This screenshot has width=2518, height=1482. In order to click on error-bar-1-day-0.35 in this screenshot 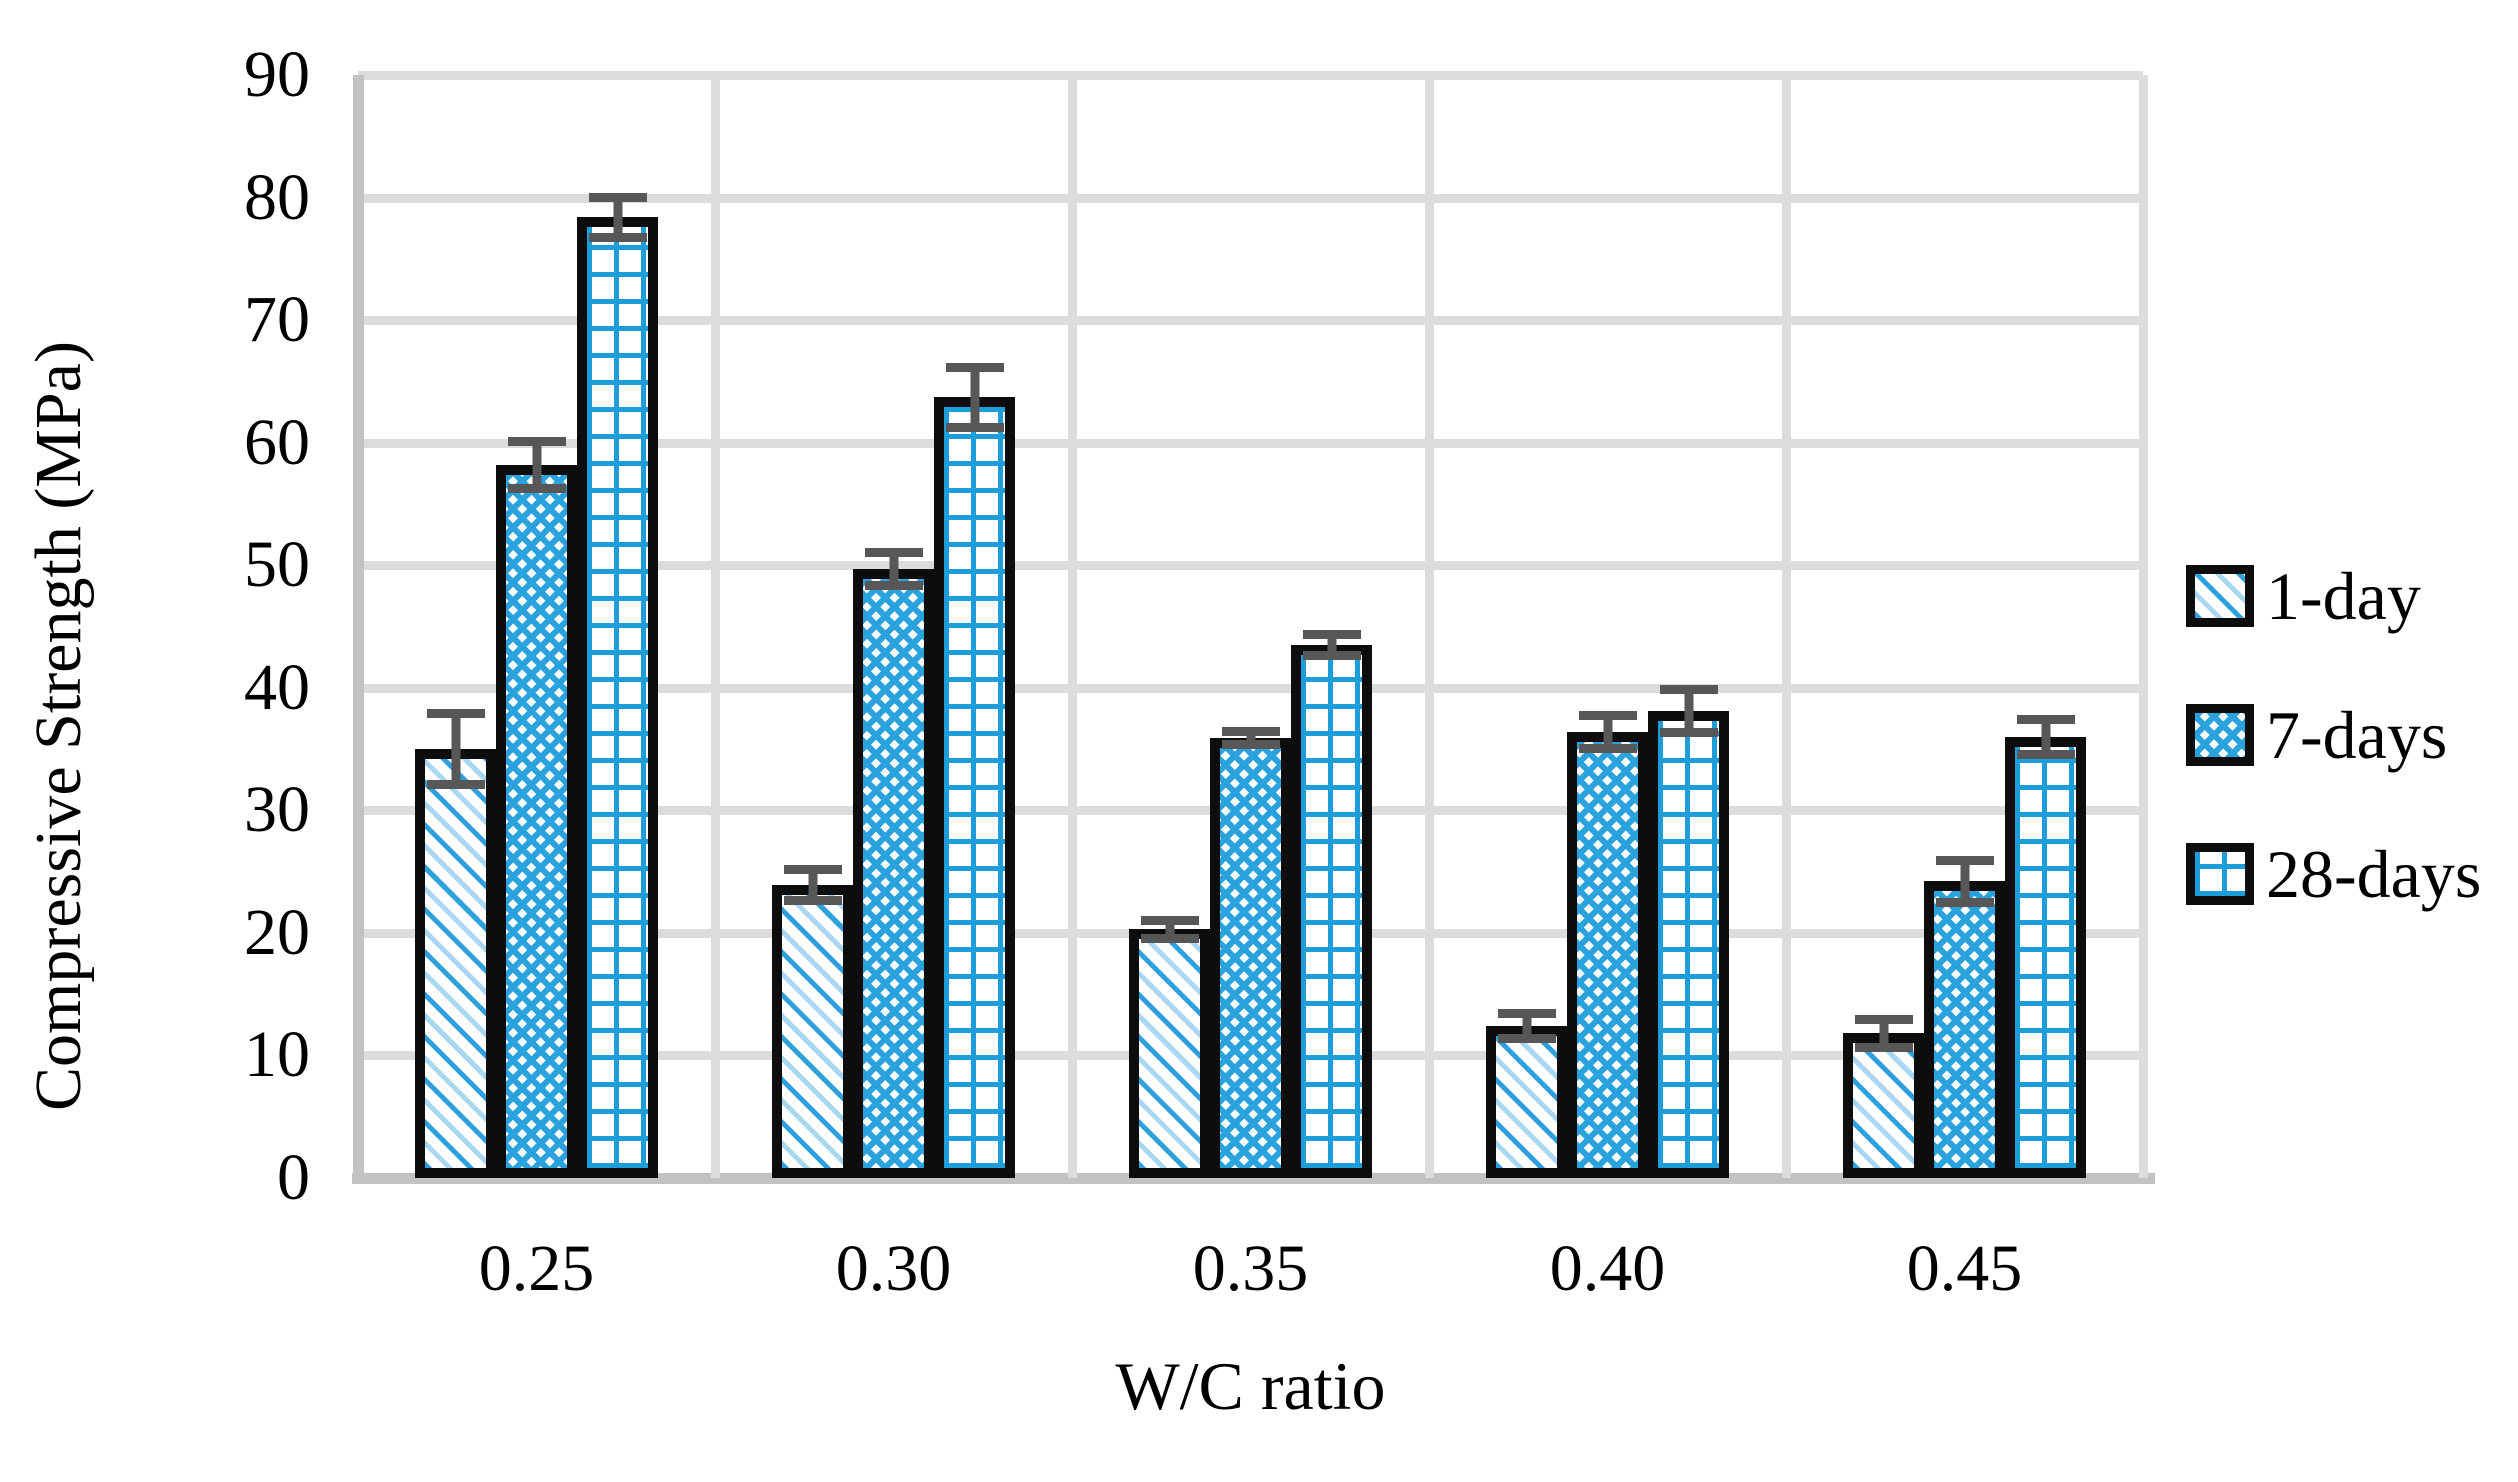, I will do `click(1169, 929)`.